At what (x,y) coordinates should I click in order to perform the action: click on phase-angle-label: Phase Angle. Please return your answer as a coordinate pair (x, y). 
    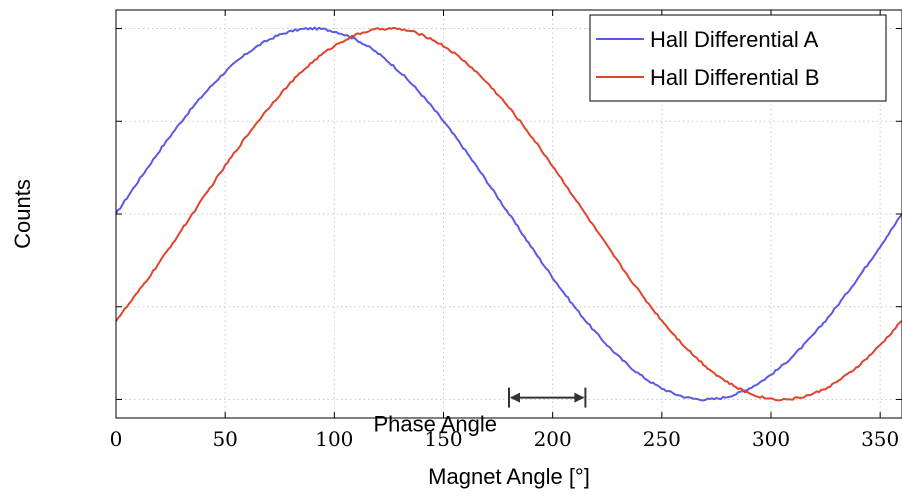
    Looking at the image, I should click on (435, 424).